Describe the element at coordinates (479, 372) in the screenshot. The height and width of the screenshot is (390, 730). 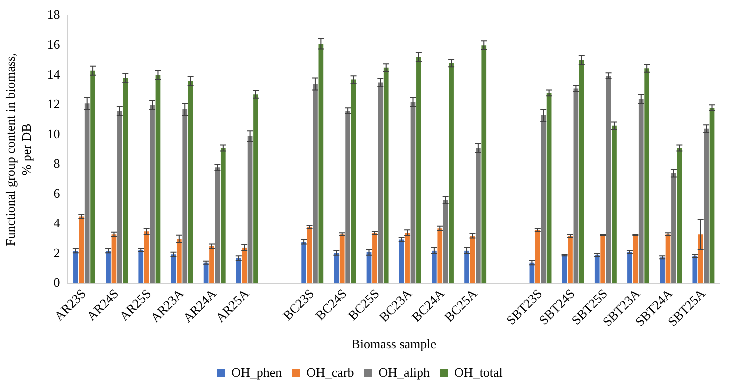
I see `legend-label: OH_total` at that location.